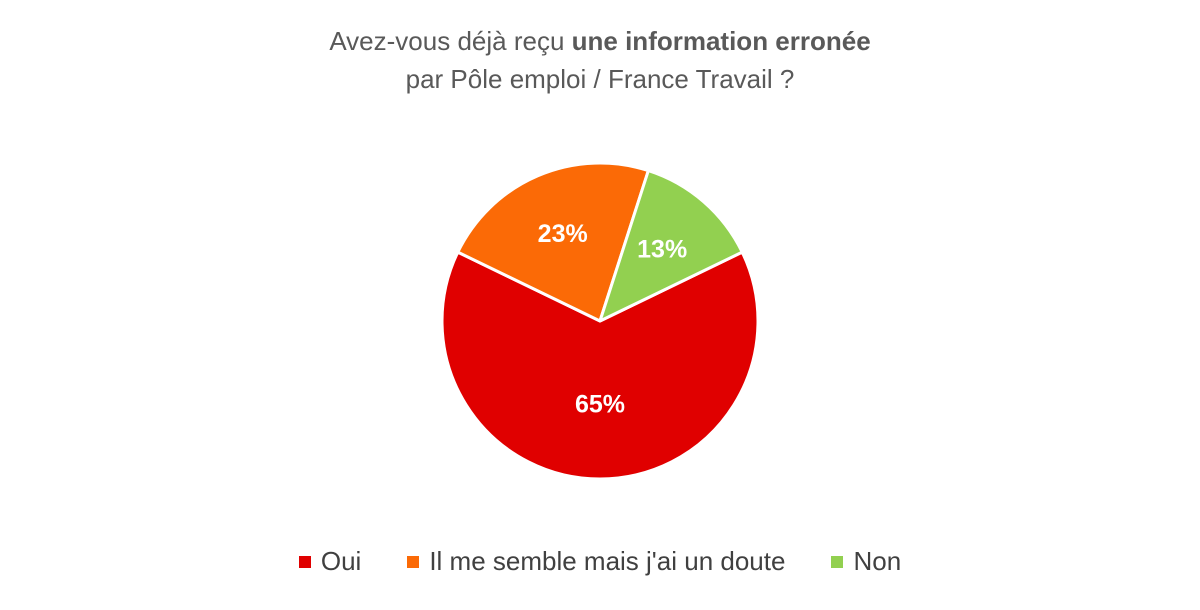  What do you see at coordinates (341, 561) in the screenshot?
I see `legend-label-oui: Oui` at bounding box center [341, 561].